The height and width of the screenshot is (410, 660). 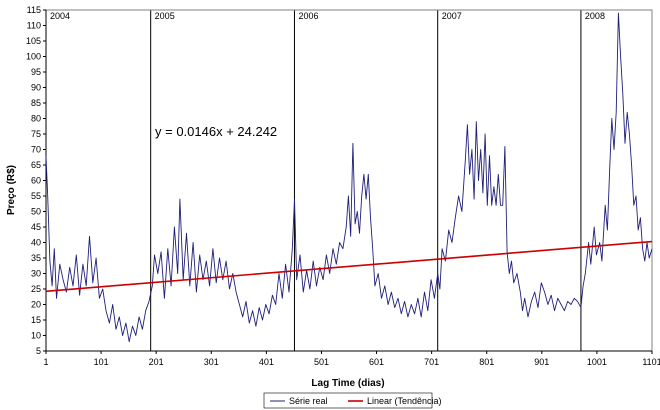 I want to click on y-tick-label: 15, so click(x=36, y=320).